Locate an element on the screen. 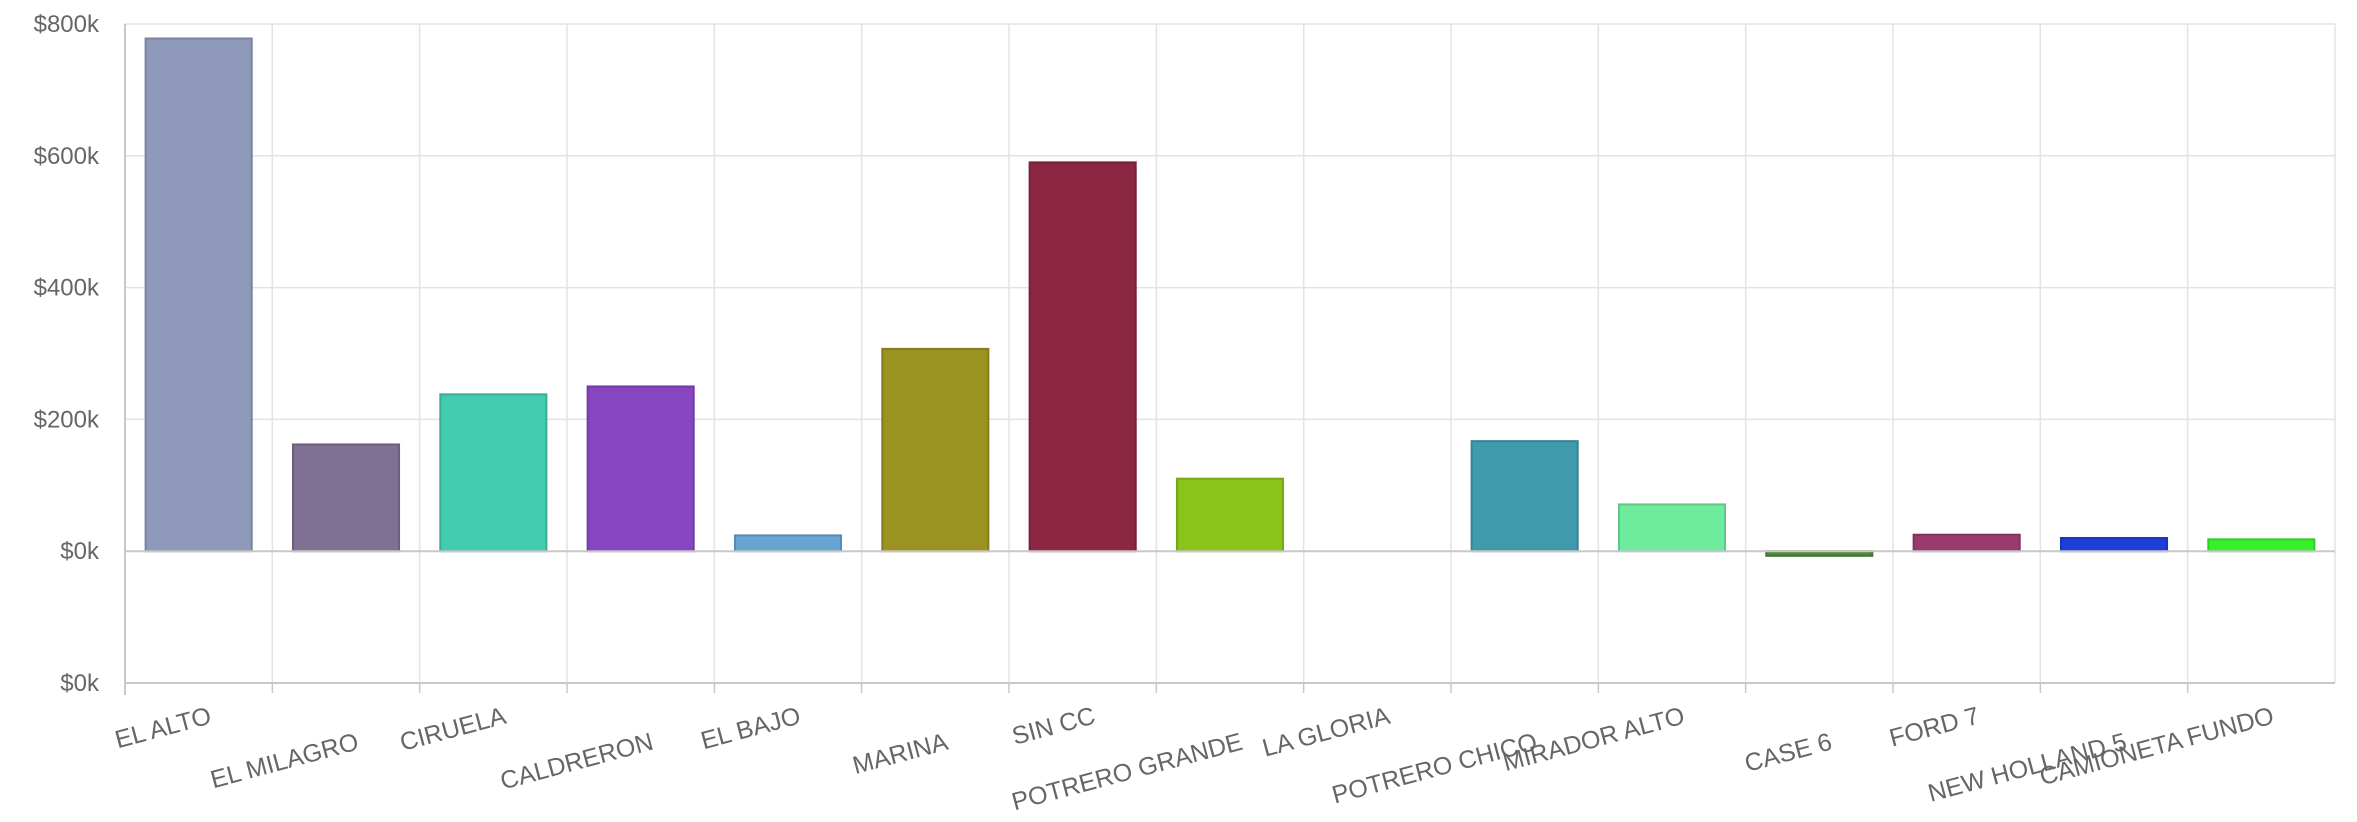  x-tick-label: LA GLORIA is located at coordinates (1326, 732).